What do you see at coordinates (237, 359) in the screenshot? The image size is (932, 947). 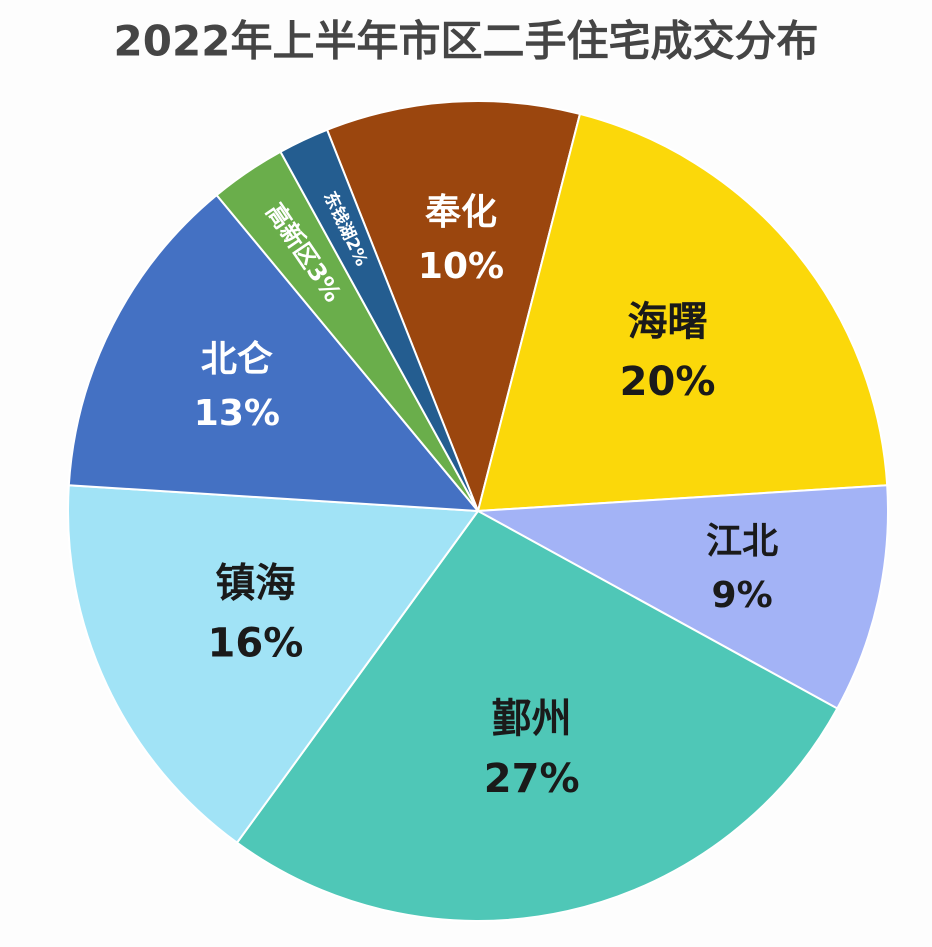 I see `category-label: 北仑` at bounding box center [237, 359].